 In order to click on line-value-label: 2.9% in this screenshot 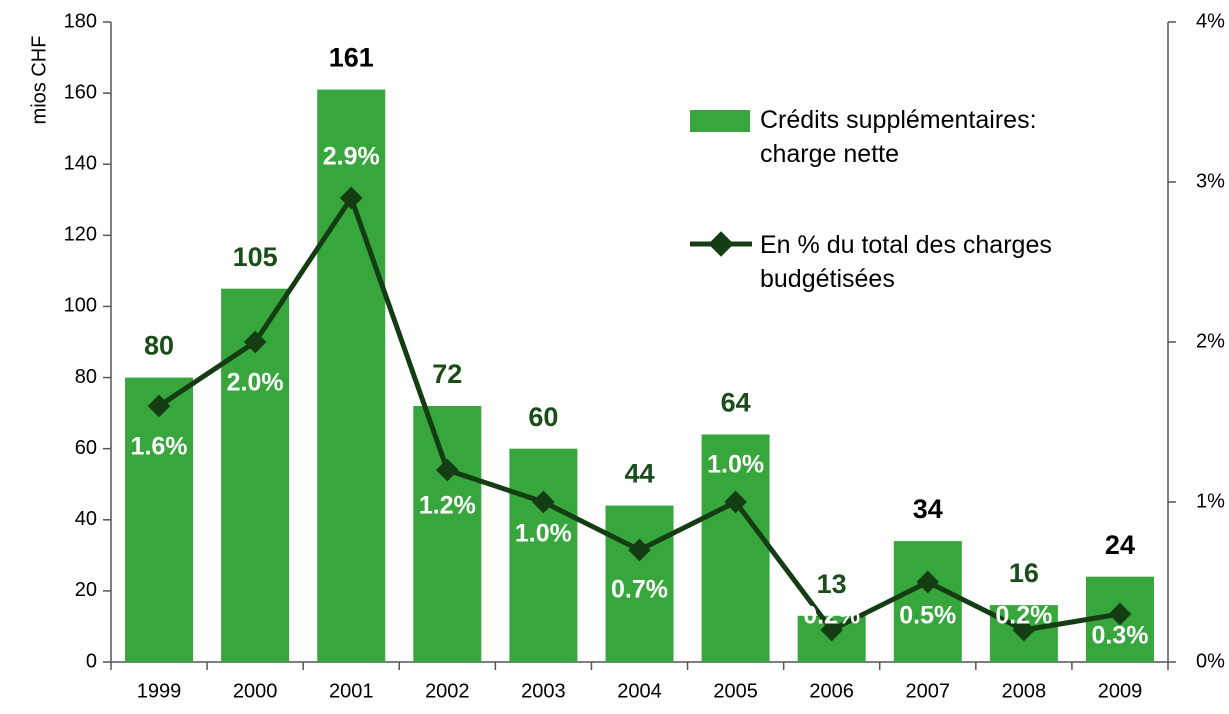, I will do `click(351, 157)`.